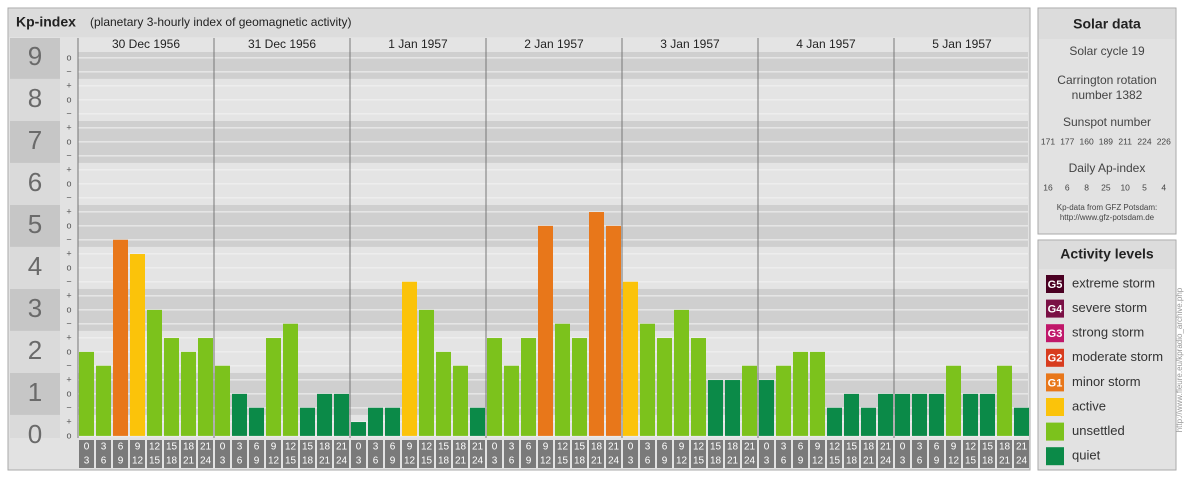  What do you see at coordinates (519, 23) in the screenshot?
I see `title-bar` at bounding box center [519, 23].